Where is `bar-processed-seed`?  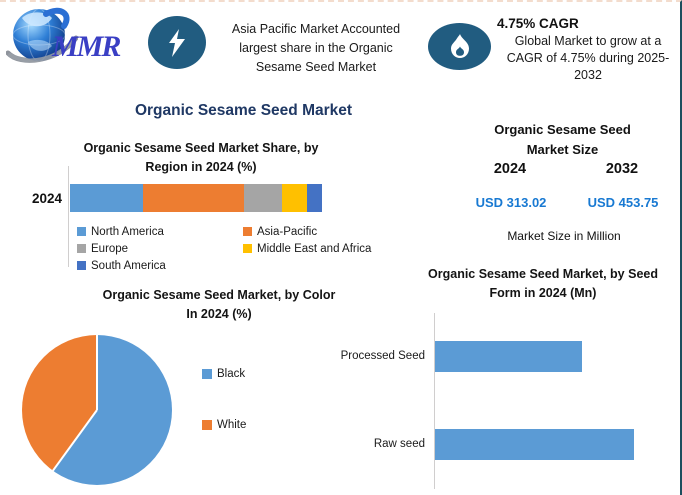 bar-processed-seed is located at coordinates (508, 356).